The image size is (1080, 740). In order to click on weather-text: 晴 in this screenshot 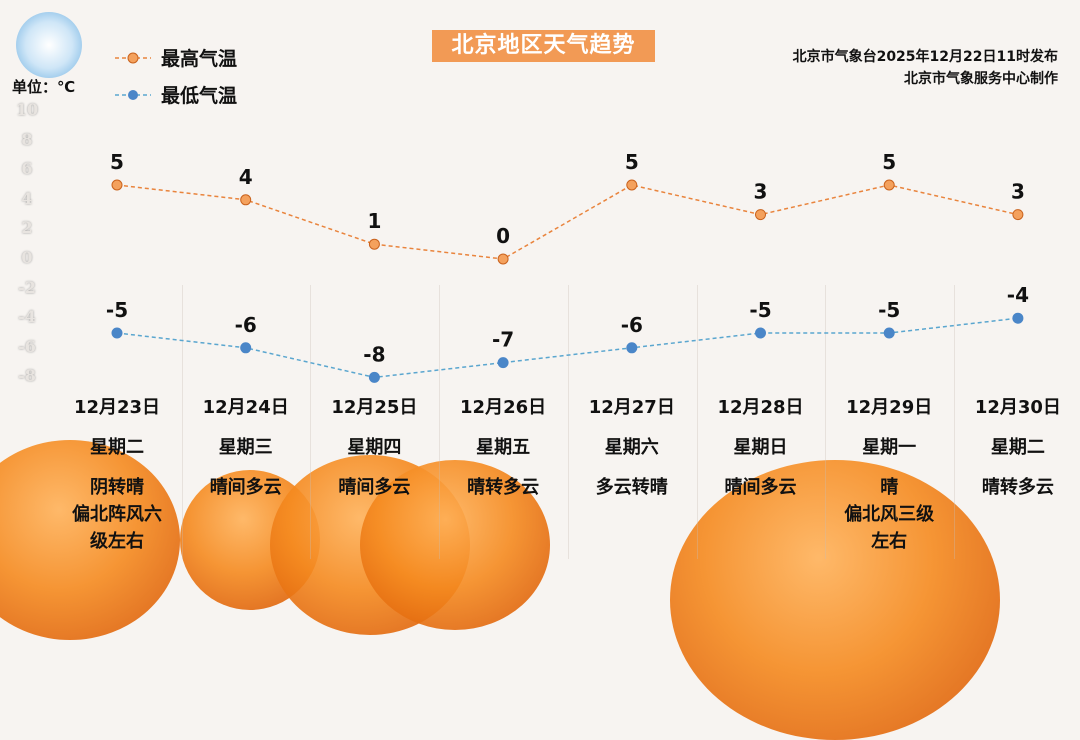, I will do `click(889, 487)`.